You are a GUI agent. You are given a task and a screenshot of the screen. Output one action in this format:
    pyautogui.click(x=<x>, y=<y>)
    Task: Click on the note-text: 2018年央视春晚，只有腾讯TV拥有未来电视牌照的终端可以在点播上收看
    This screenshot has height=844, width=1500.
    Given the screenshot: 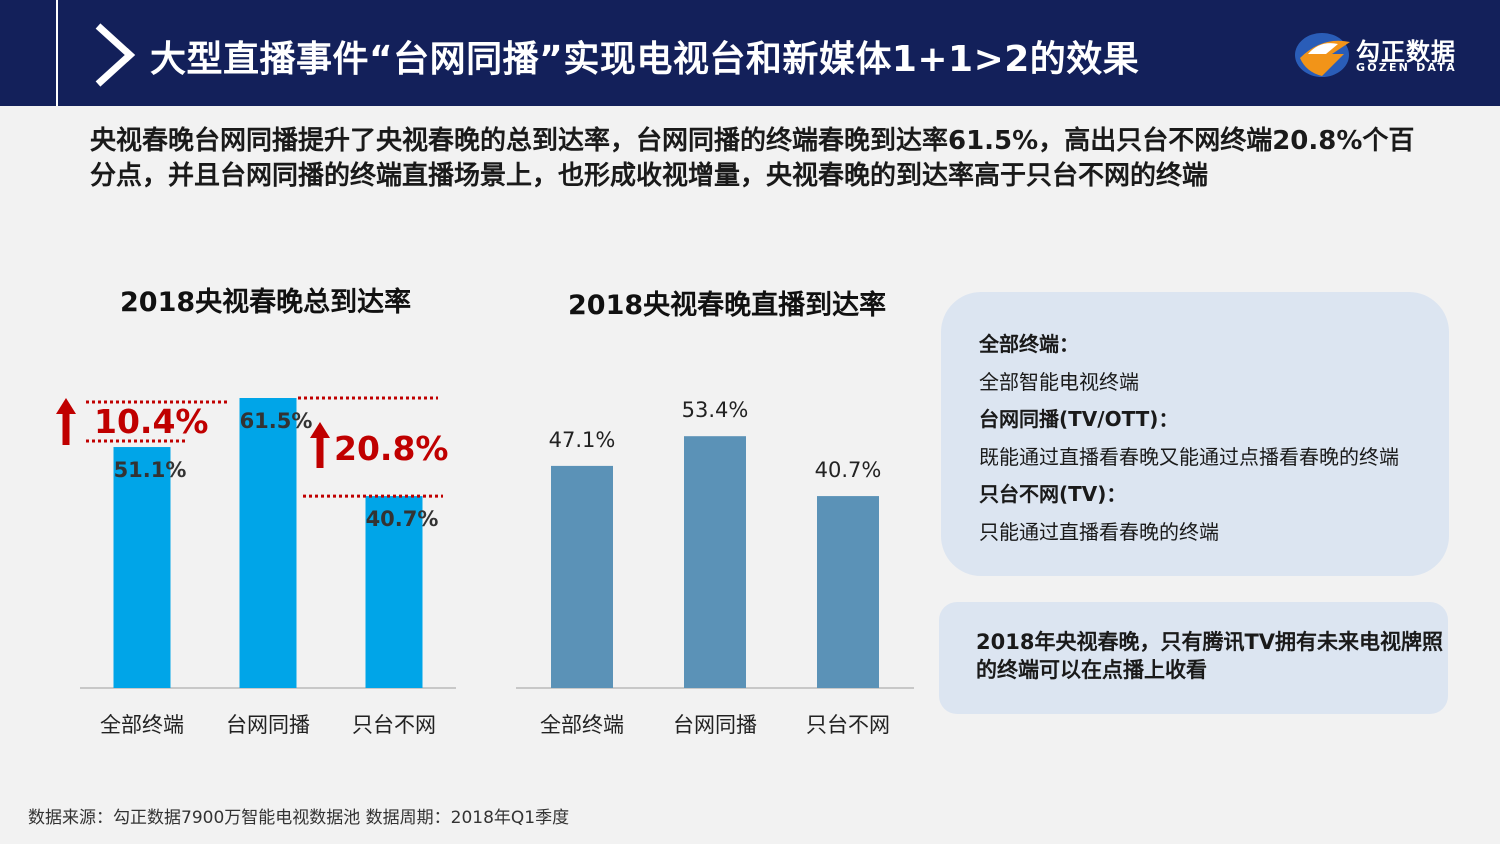 What is the action you would take?
    pyautogui.click(x=1210, y=656)
    